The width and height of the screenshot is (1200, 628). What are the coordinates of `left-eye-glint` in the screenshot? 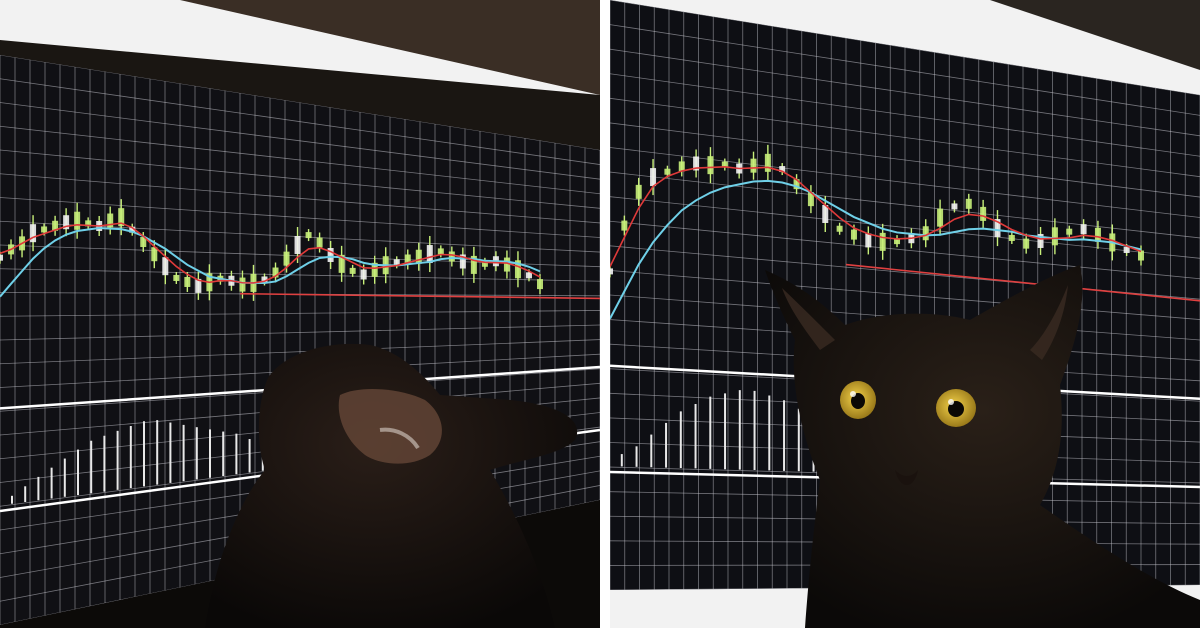 It's located at (853, 394).